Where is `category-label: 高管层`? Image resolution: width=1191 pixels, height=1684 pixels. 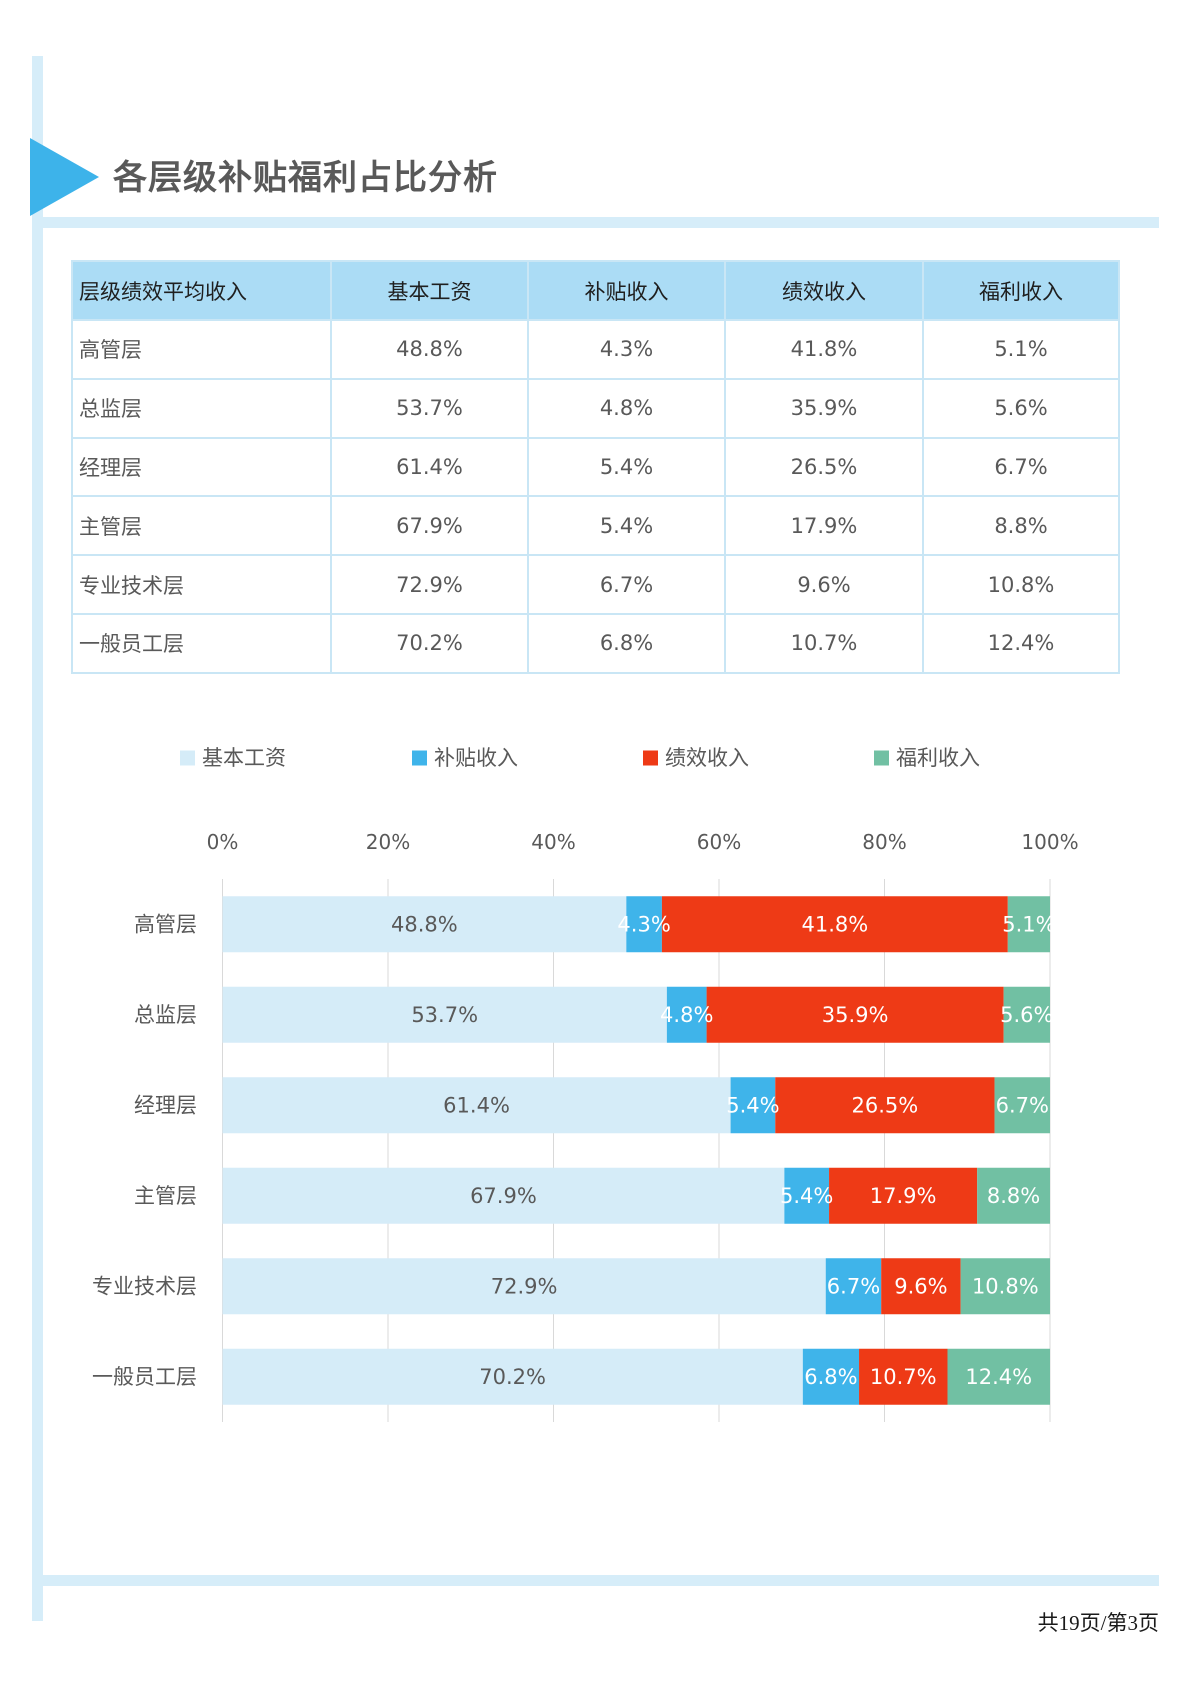
category-label: 高管层 is located at coordinates (165, 924).